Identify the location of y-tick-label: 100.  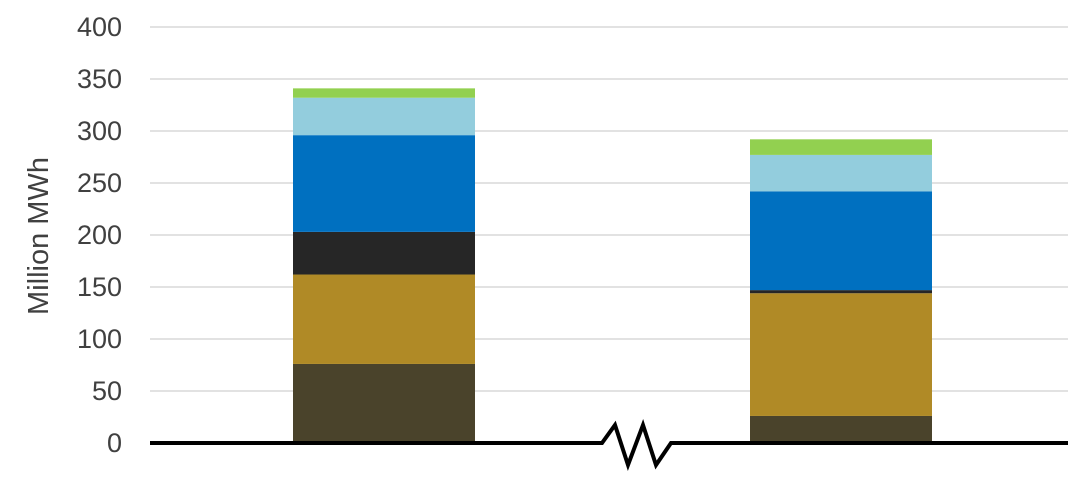
(99, 339).